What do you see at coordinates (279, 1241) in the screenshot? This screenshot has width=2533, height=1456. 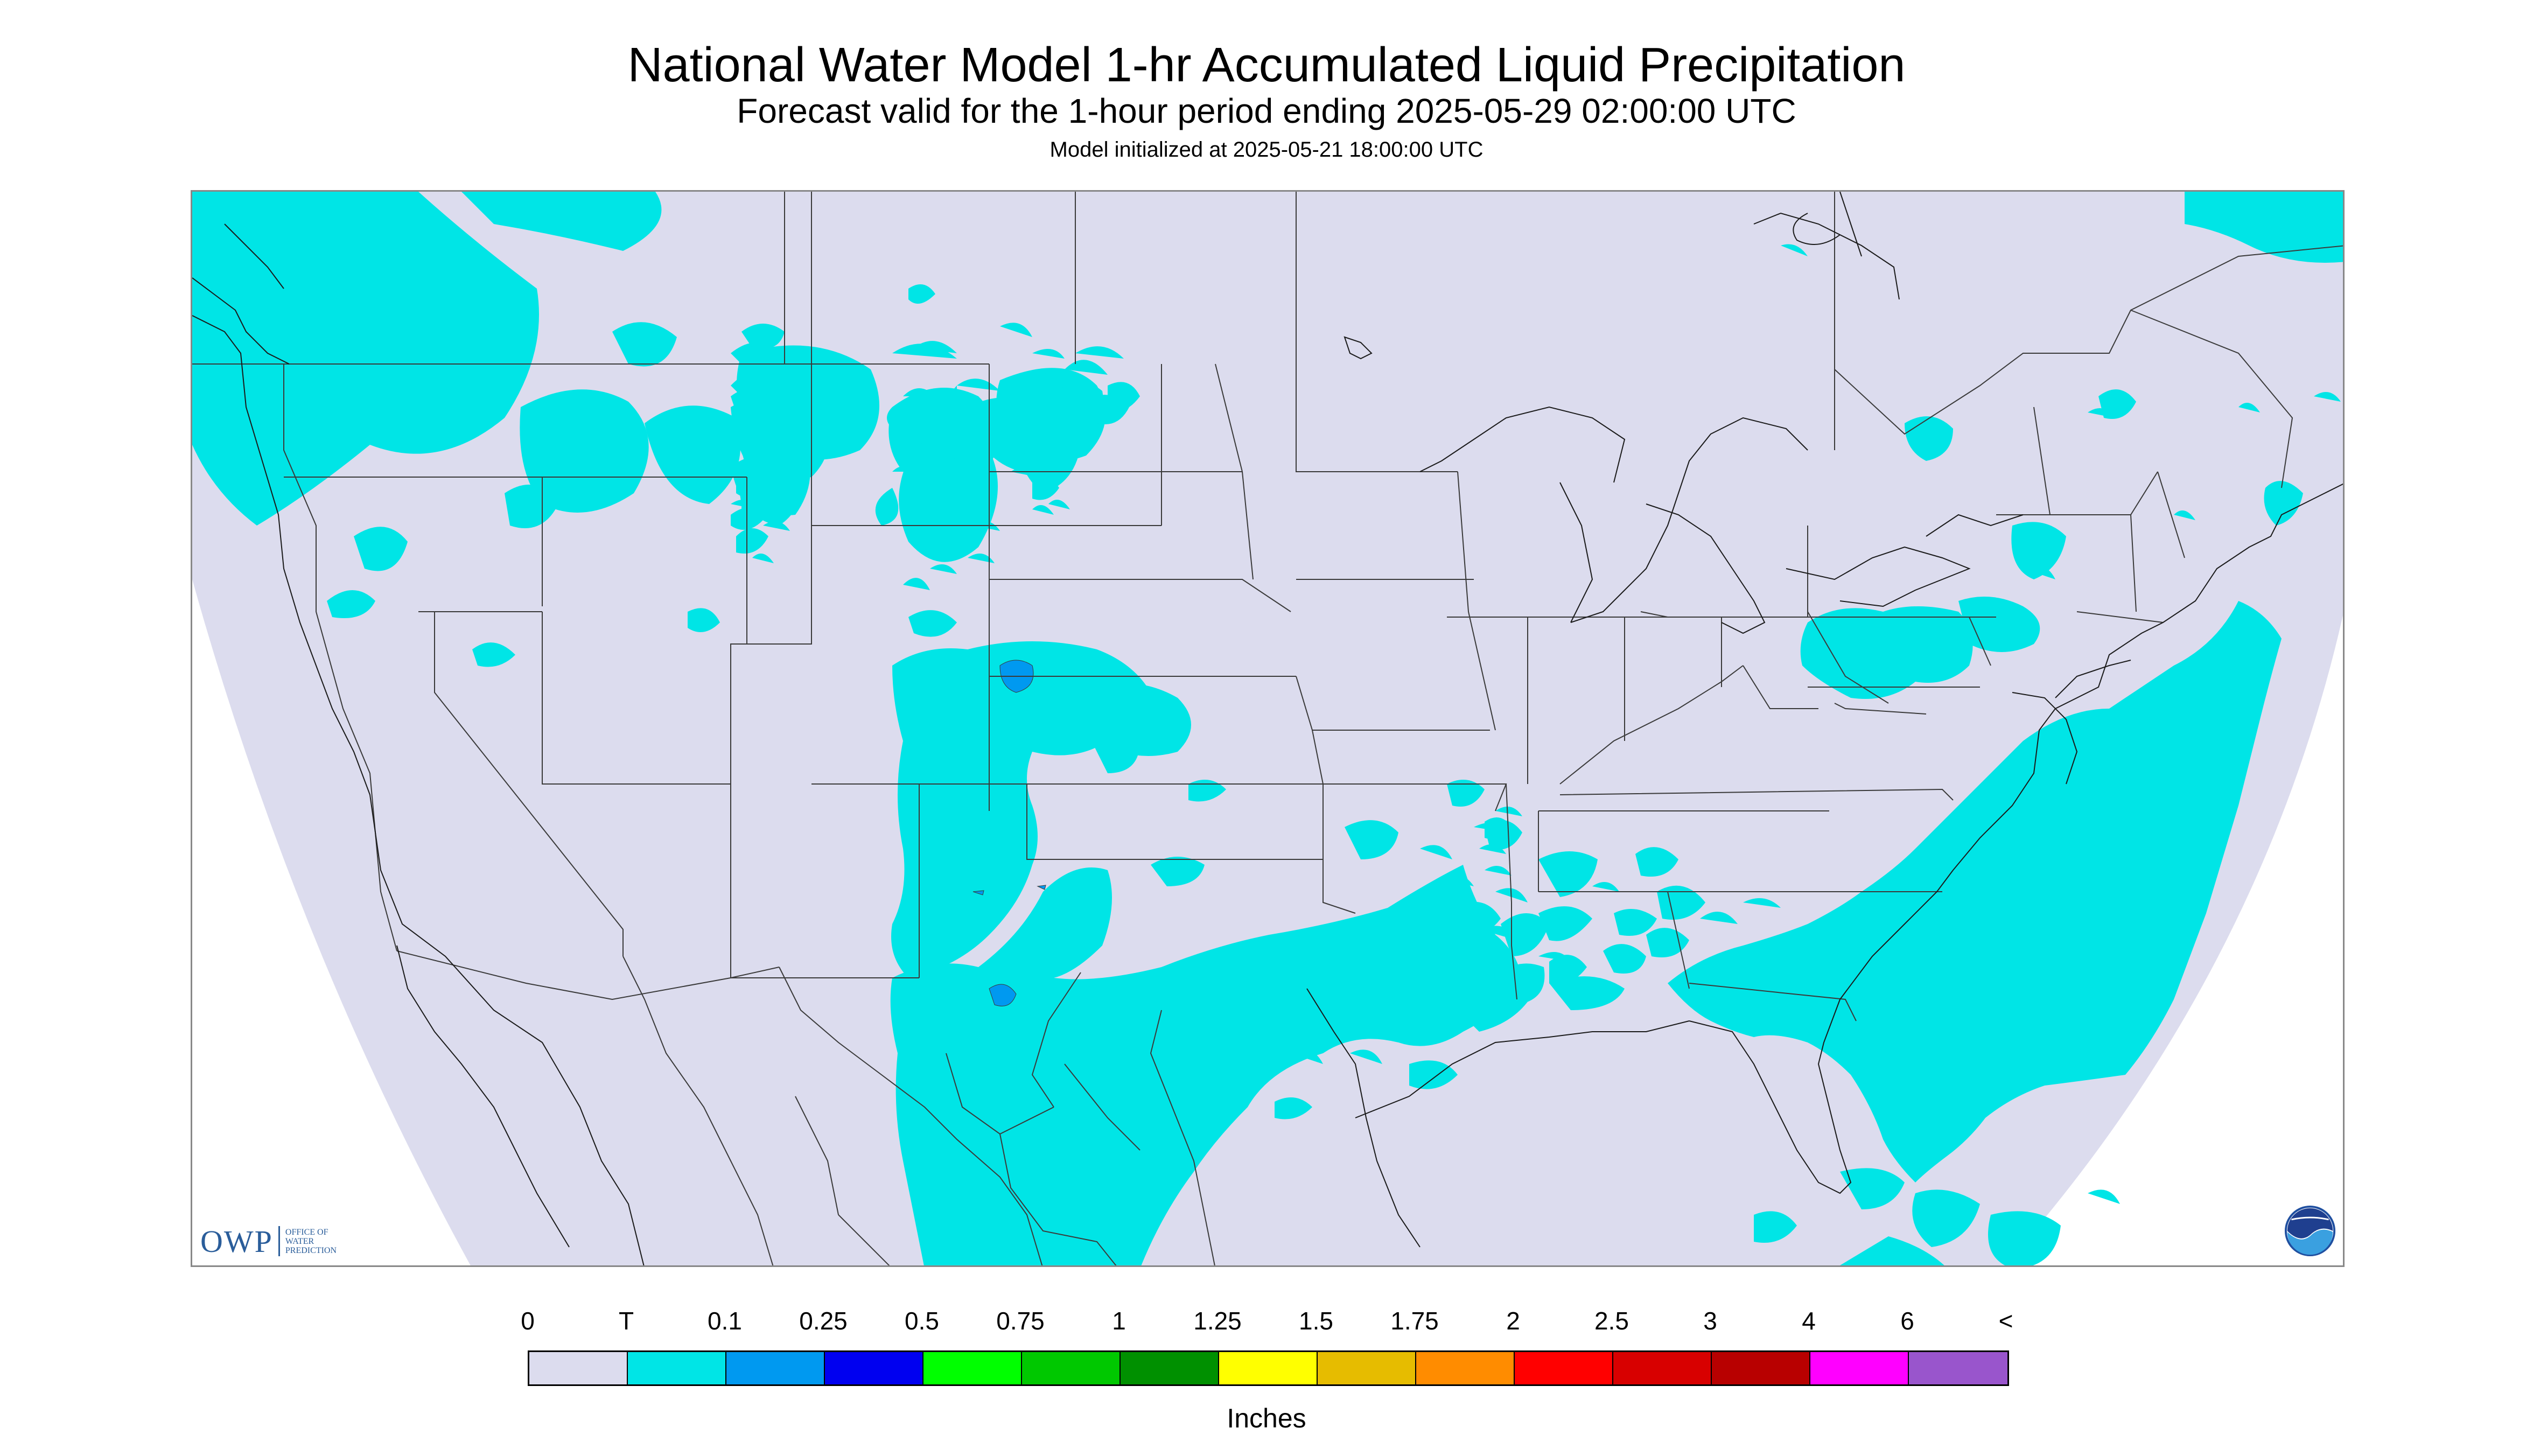 I see `owp-logo-divider` at bounding box center [279, 1241].